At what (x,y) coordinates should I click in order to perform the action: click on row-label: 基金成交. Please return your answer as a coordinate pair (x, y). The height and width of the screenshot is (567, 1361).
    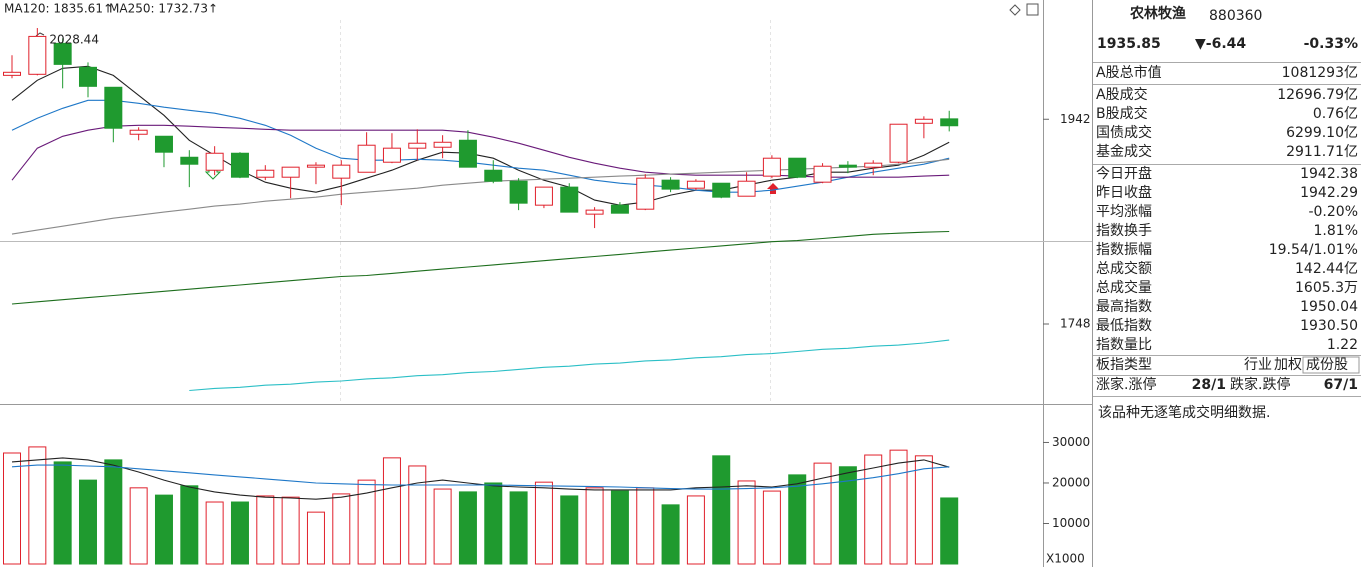
    Looking at the image, I should click on (1124, 151).